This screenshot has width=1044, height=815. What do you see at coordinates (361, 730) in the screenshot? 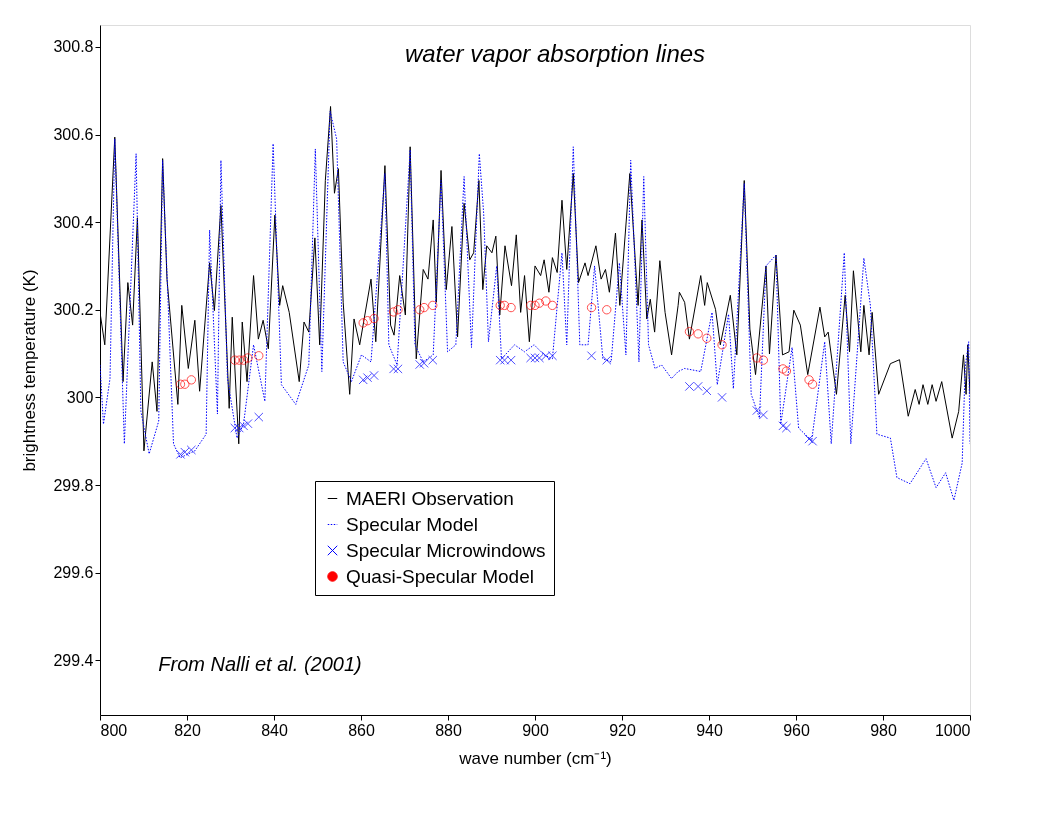
I see `x-tick-label: 860` at bounding box center [361, 730].